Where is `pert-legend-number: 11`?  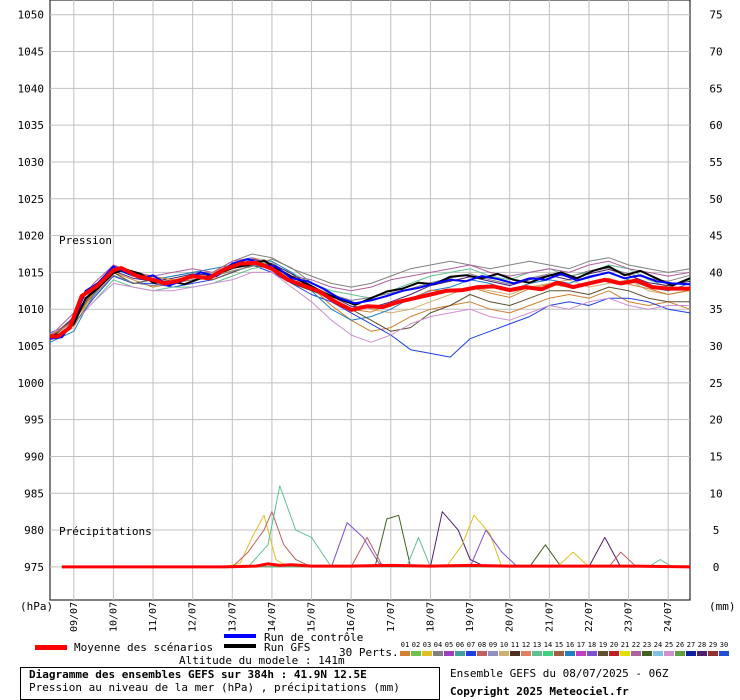
pert-legend-number: 11 is located at coordinates (515, 645).